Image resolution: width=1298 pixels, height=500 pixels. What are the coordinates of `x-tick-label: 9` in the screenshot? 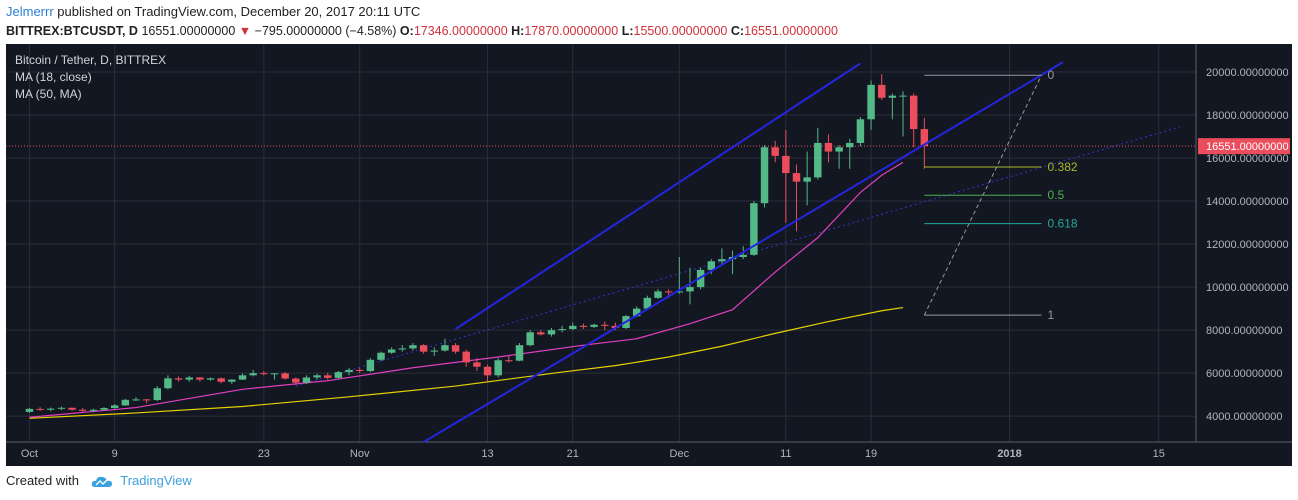 It's located at (115, 454).